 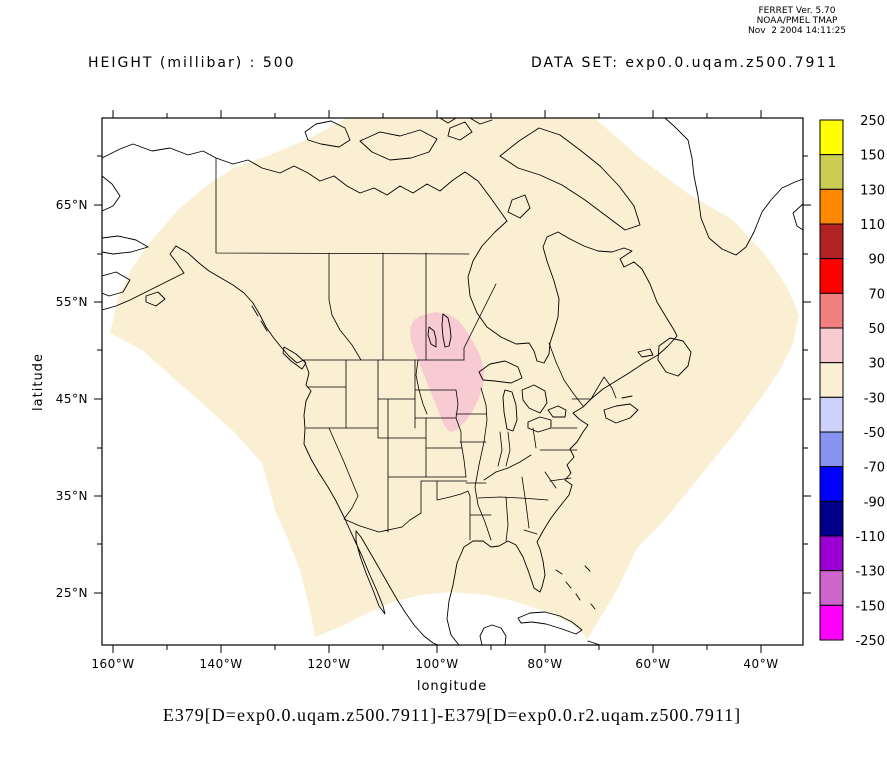 What do you see at coordinates (870, 572) in the screenshot?
I see `colorbar-label: -130` at bounding box center [870, 572].